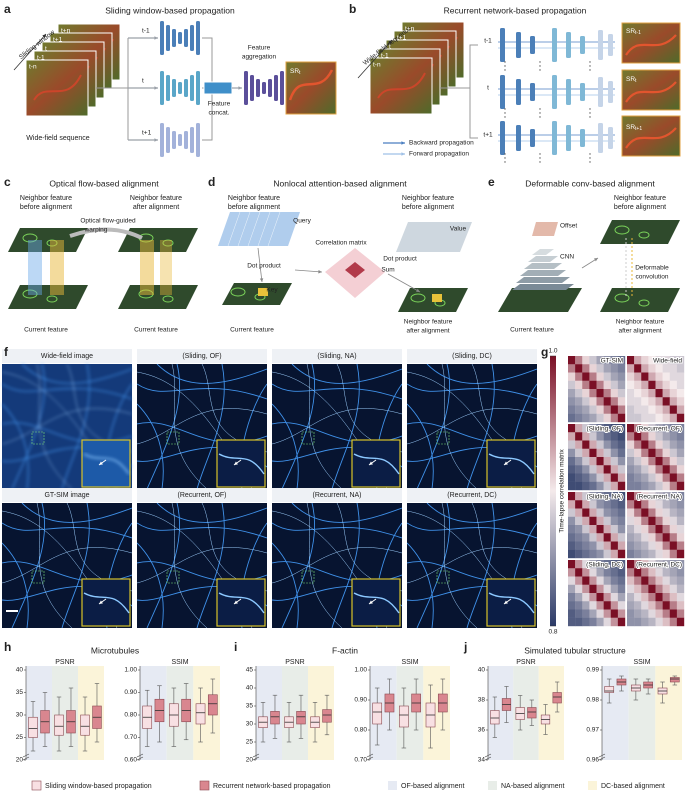 The width and height of the screenshot is (685, 793). I want to click on output-sub: t-1, so click(638, 33).